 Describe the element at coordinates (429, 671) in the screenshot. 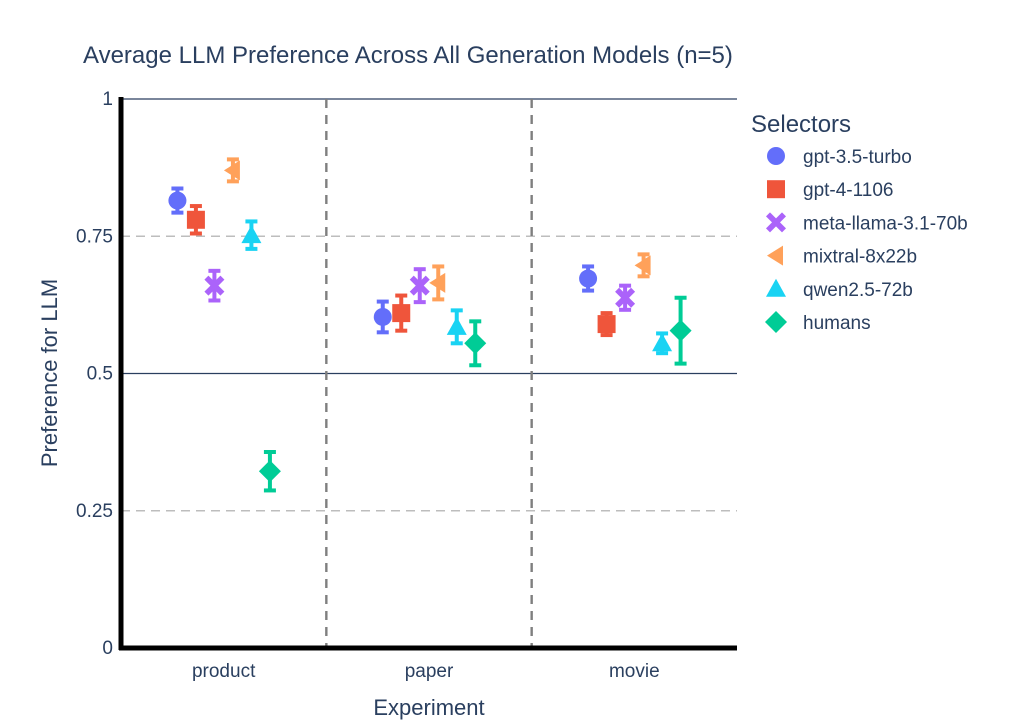

I see `x-tick-label: paper` at that location.